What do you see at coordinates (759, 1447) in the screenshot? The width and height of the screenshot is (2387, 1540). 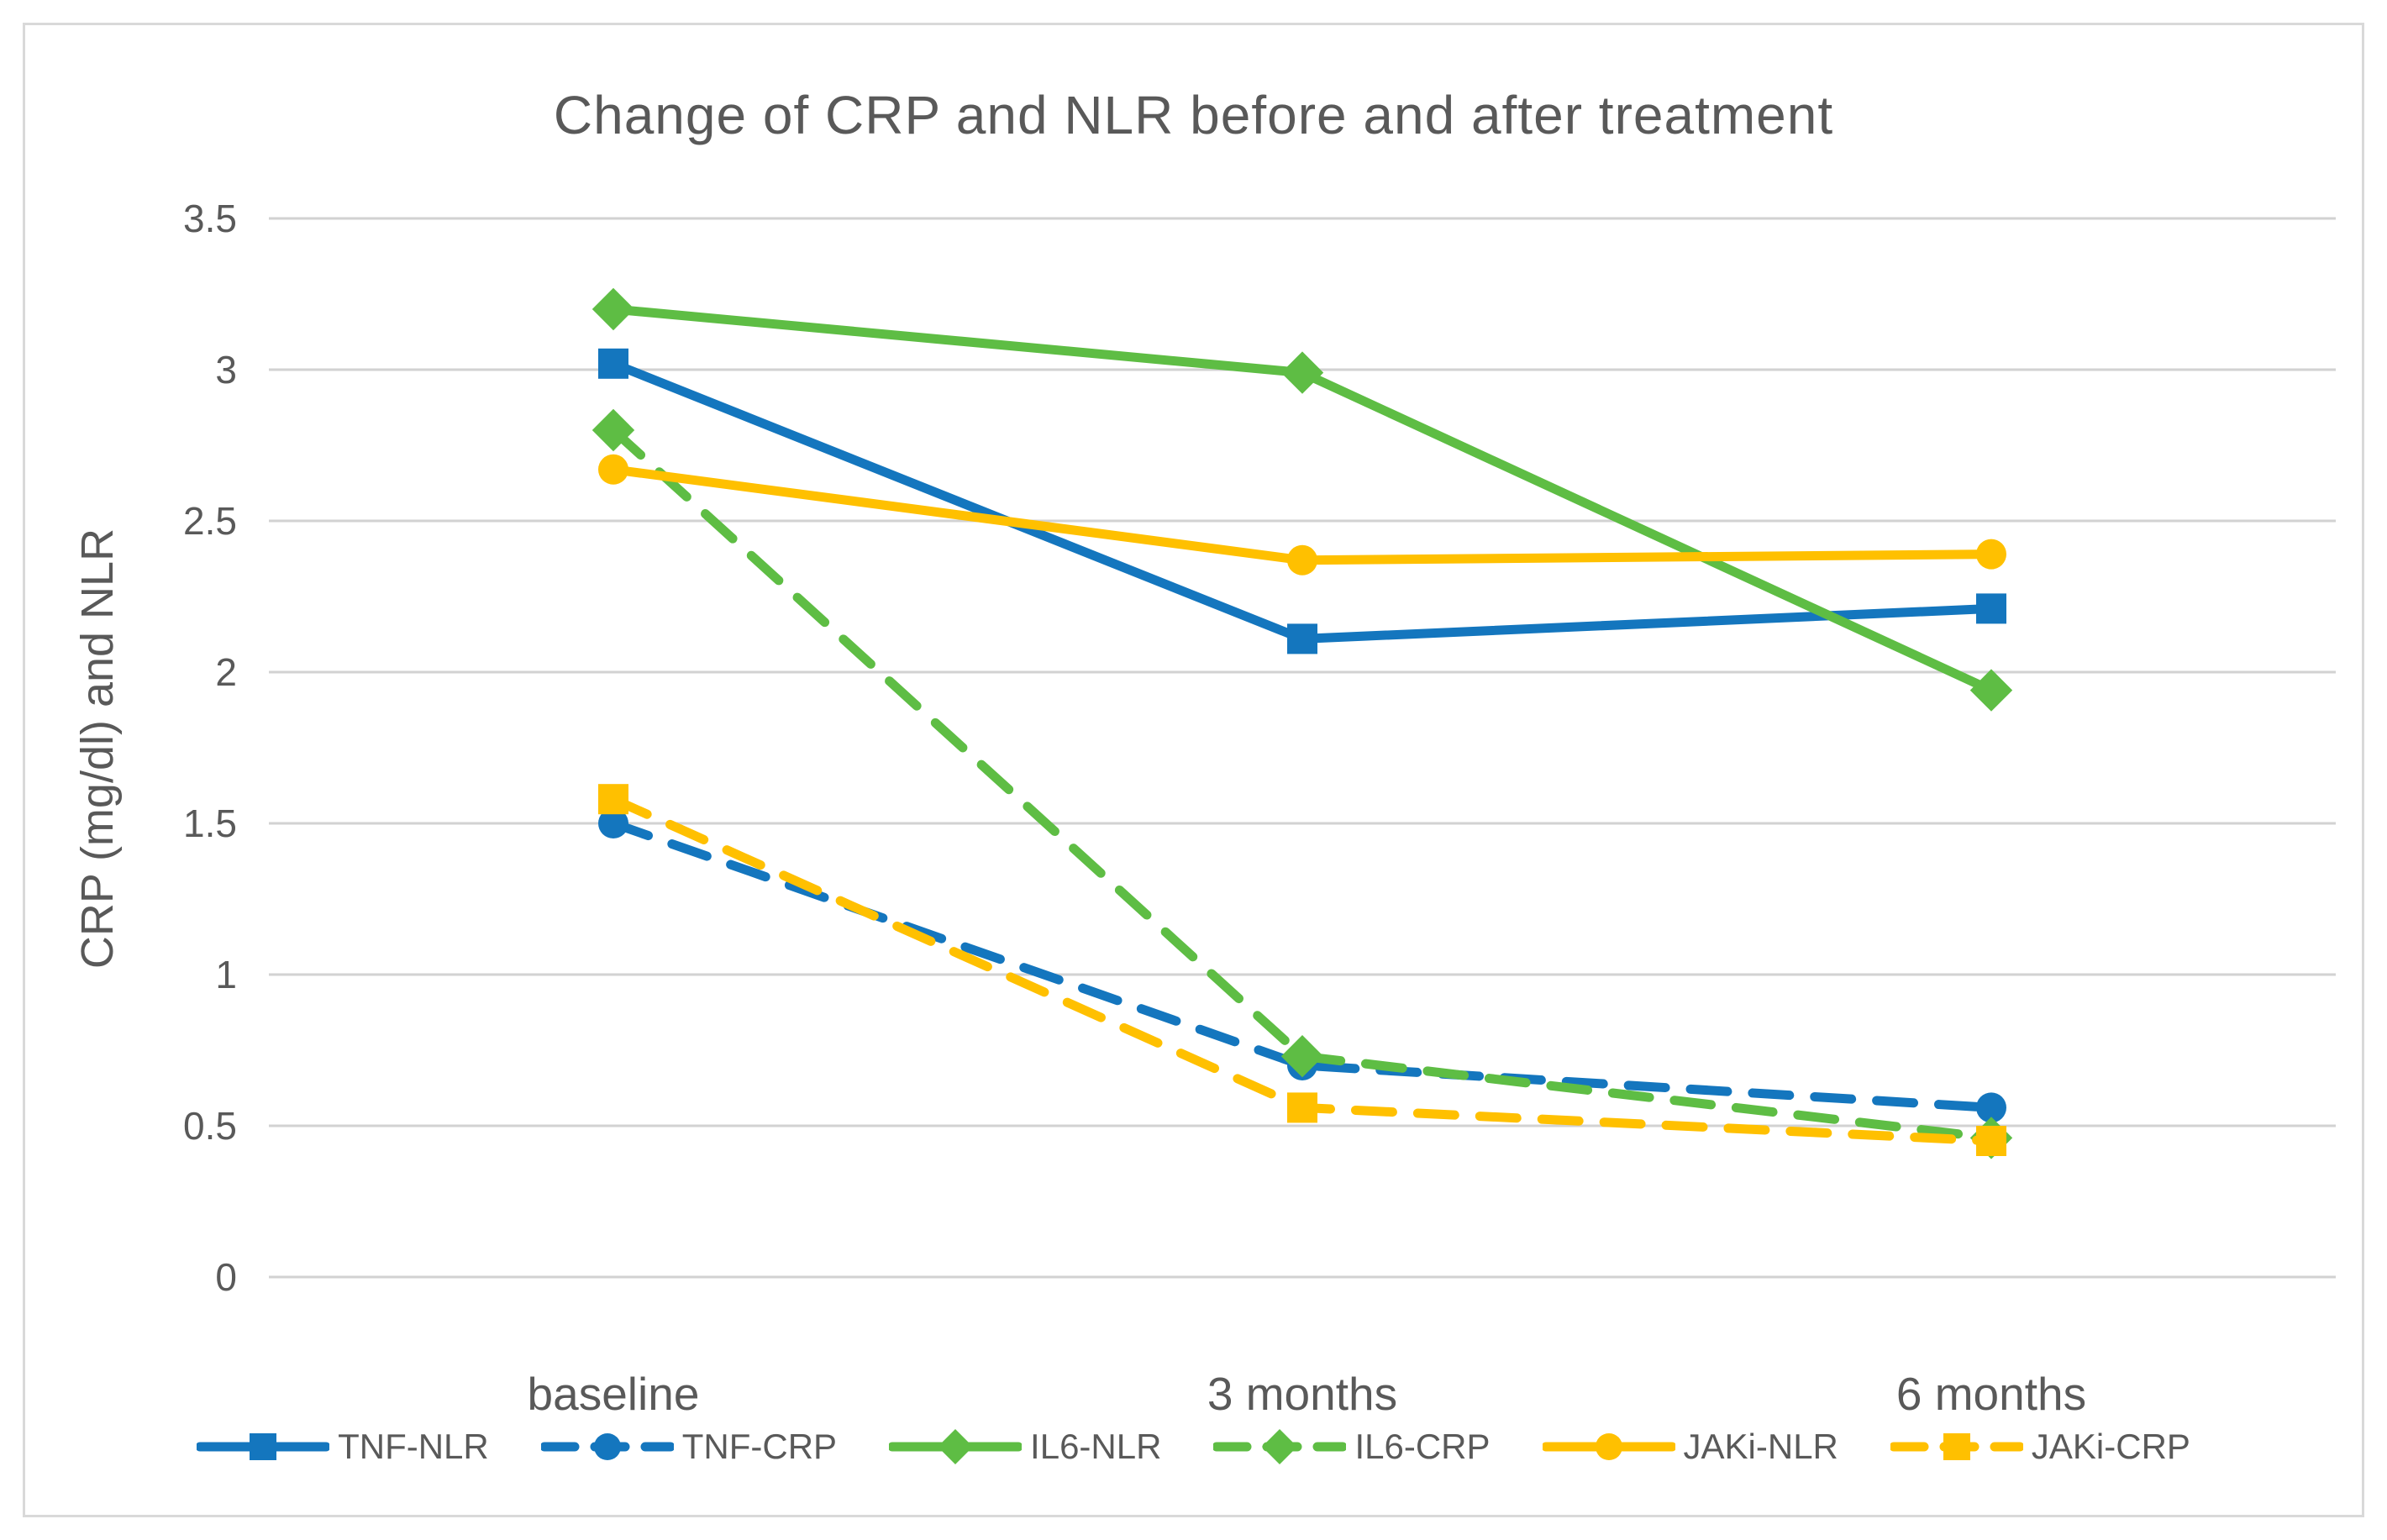 I see `legend-label-TNF-CRP: TNF-CRP` at bounding box center [759, 1447].